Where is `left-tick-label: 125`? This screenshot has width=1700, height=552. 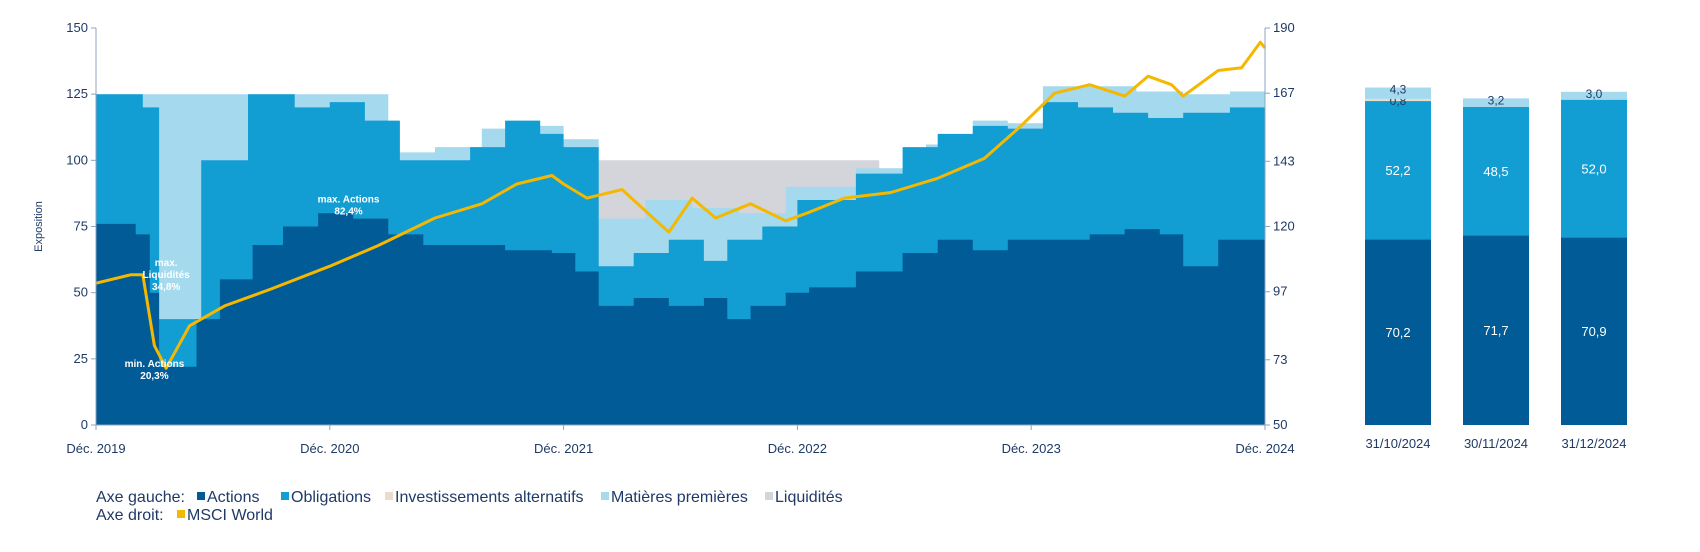 left-tick-label: 125 is located at coordinates (77, 93).